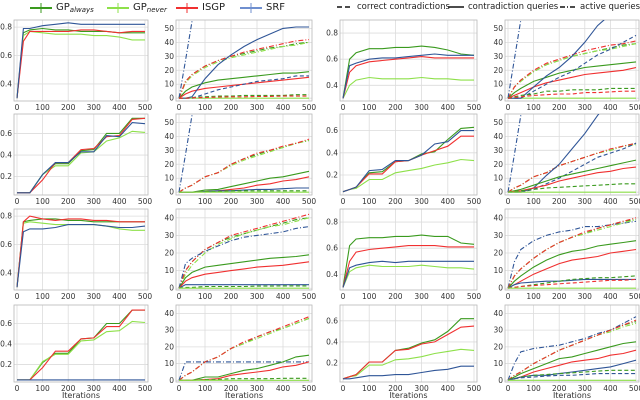 This screenshot has width=640, height=400. I want to click on panel-1-2: 0 100 200 300 400 500 0 10 20 30 40 50, so click(240, 65).